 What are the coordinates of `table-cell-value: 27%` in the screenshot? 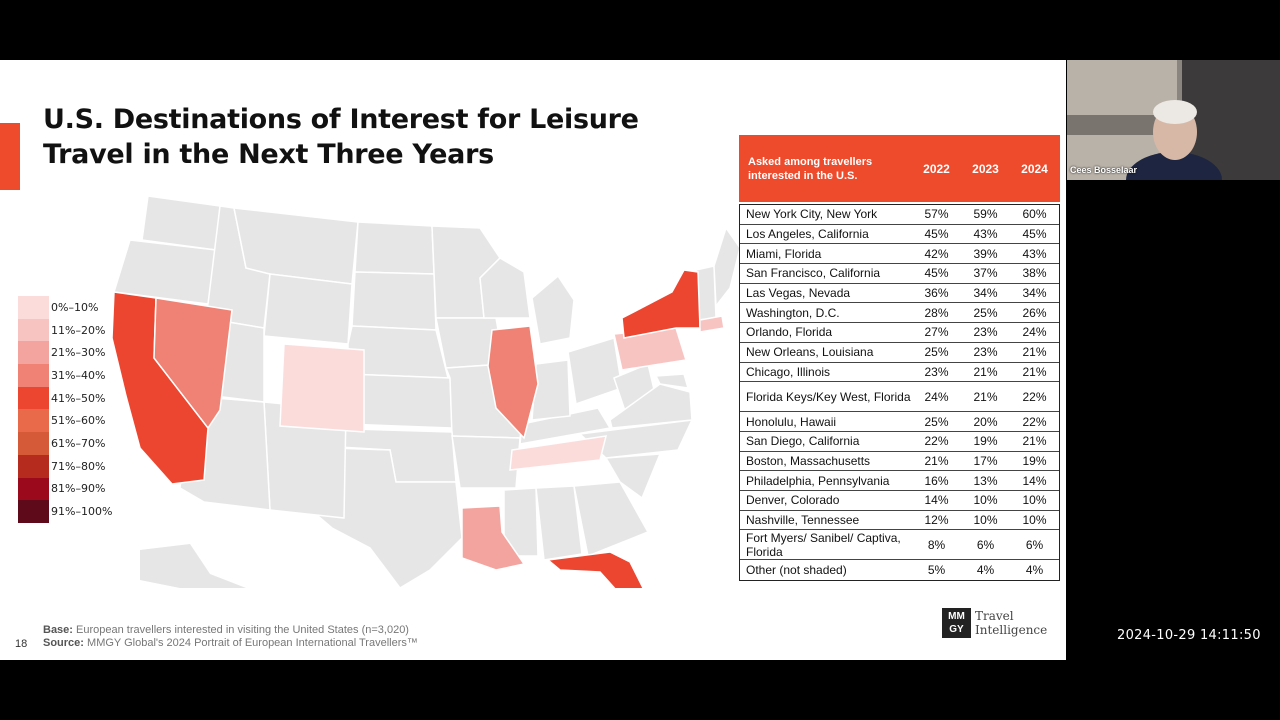 It's located at (936, 332).